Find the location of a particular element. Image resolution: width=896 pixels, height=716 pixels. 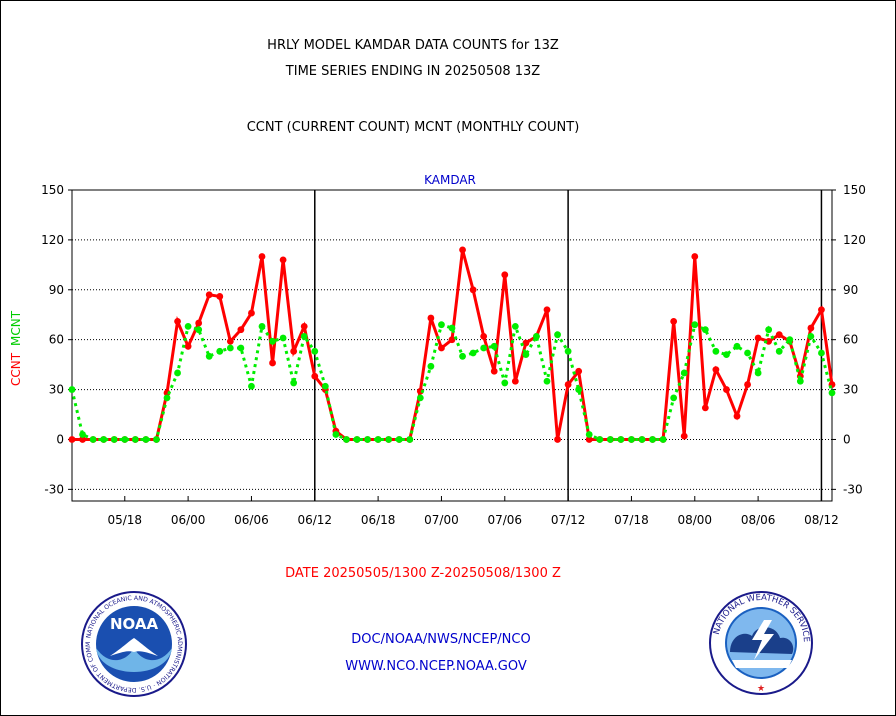

y-tick-label-right: 60 is located at coordinates (850, 340).